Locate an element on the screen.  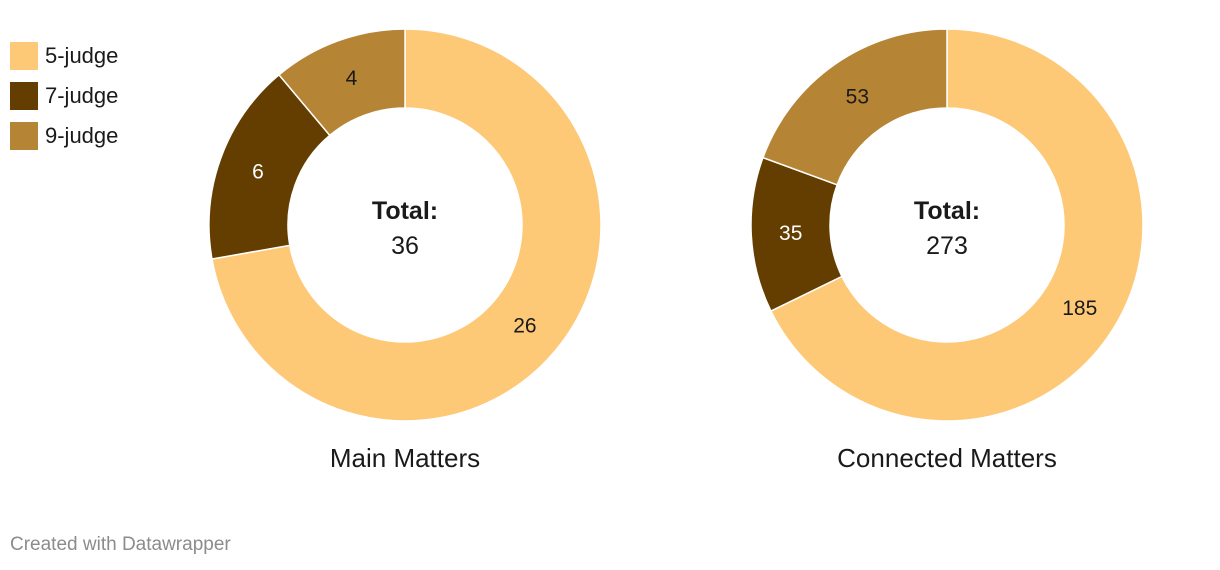
legend-item-5-judge: 5-judge is located at coordinates (64, 56).